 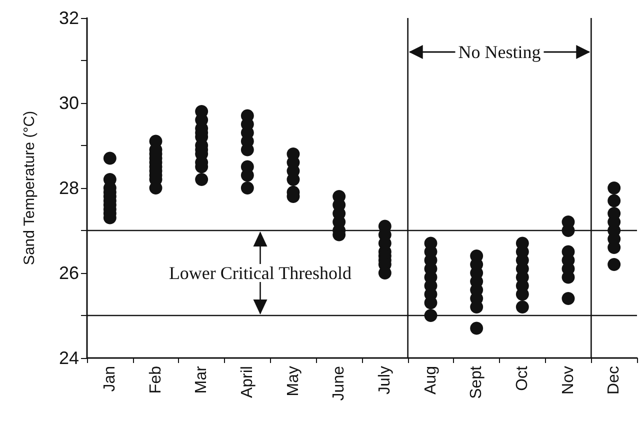 What do you see at coordinates (568, 380) in the screenshot?
I see `x-tick-label: Nov` at bounding box center [568, 380].